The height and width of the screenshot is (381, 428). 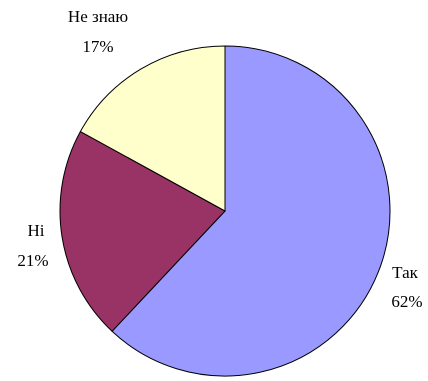 What do you see at coordinates (97, 46) in the screenshot?
I see `slice-label-ne-znayu-value: 17%` at bounding box center [97, 46].